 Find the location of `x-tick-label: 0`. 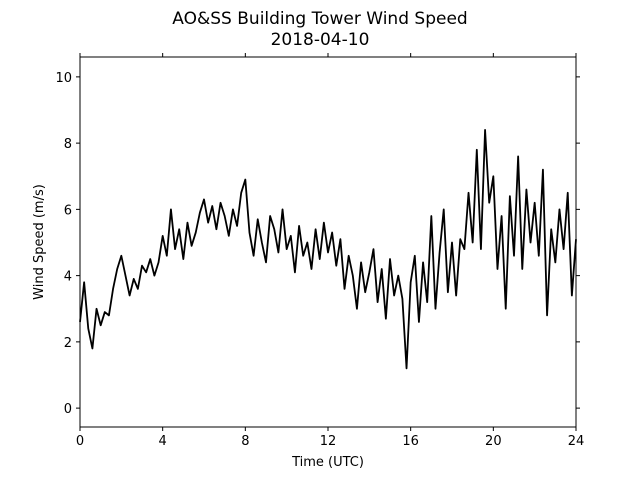

x-tick-label: 0 is located at coordinates (80, 441).